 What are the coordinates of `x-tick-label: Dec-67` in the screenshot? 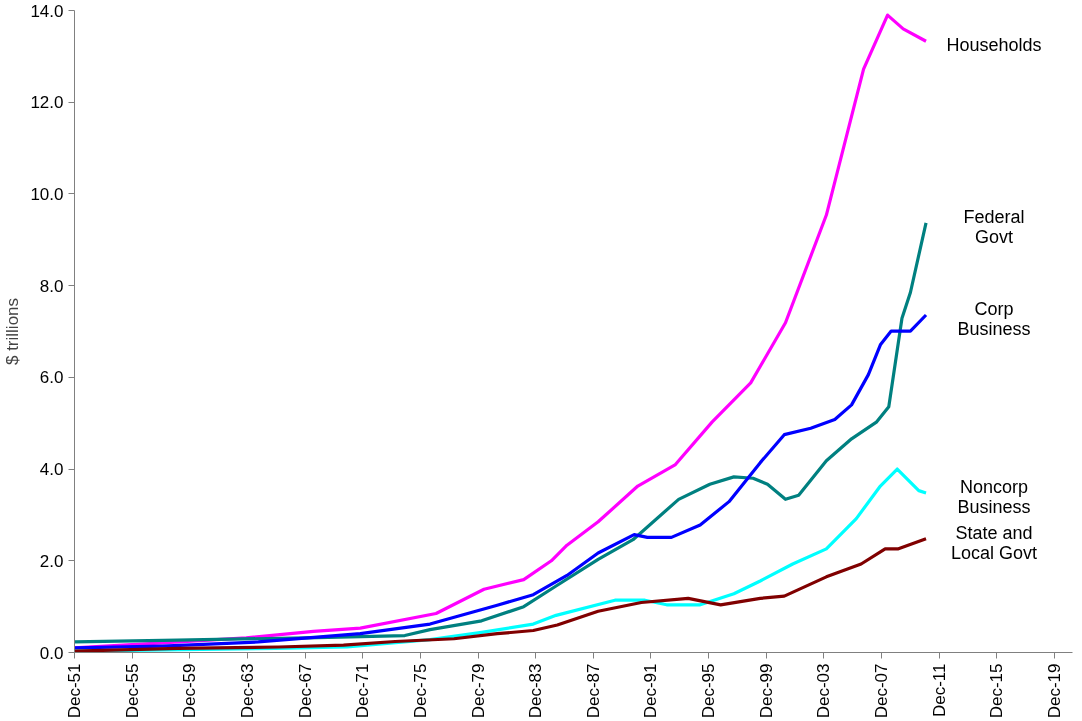 It's located at (305, 691).